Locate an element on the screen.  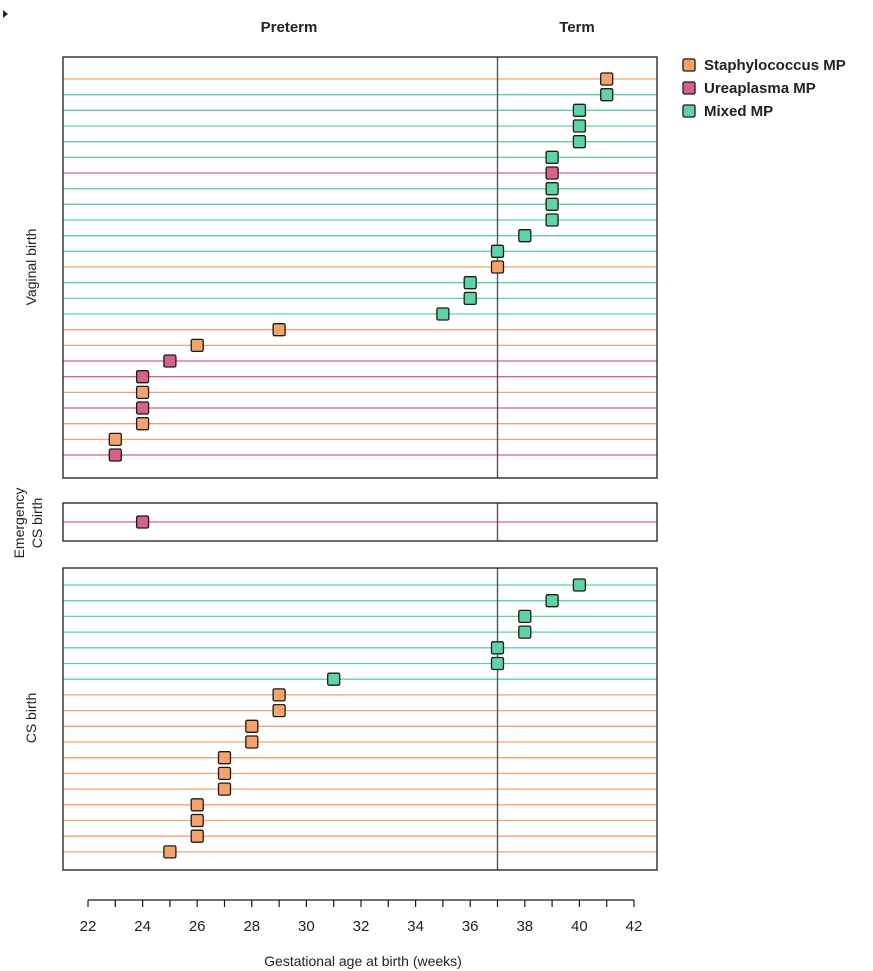
x-tick-label: 24 is located at coordinates (142, 926).